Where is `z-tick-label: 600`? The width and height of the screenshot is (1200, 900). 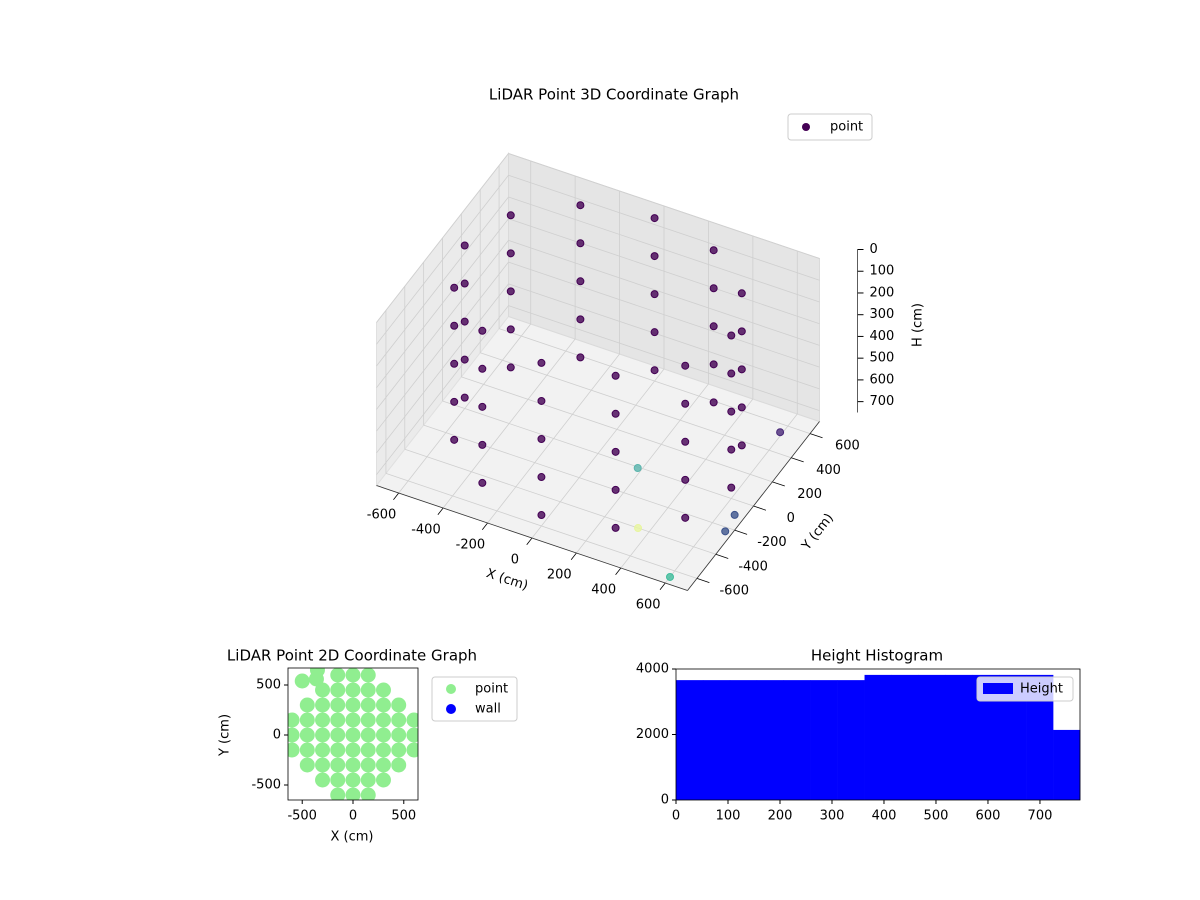 z-tick-label: 600 is located at coordinates (882, 379).